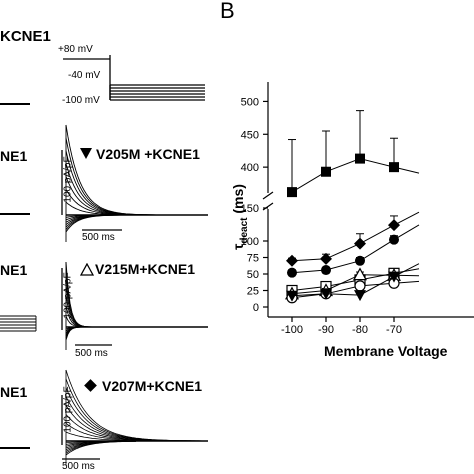 Image resolution: width=474 pixels, height=474 pixels. What do you see at coordinates (360, 286) in the screenshot?
I see `open-circle-point` at bounding box center [360, 286].